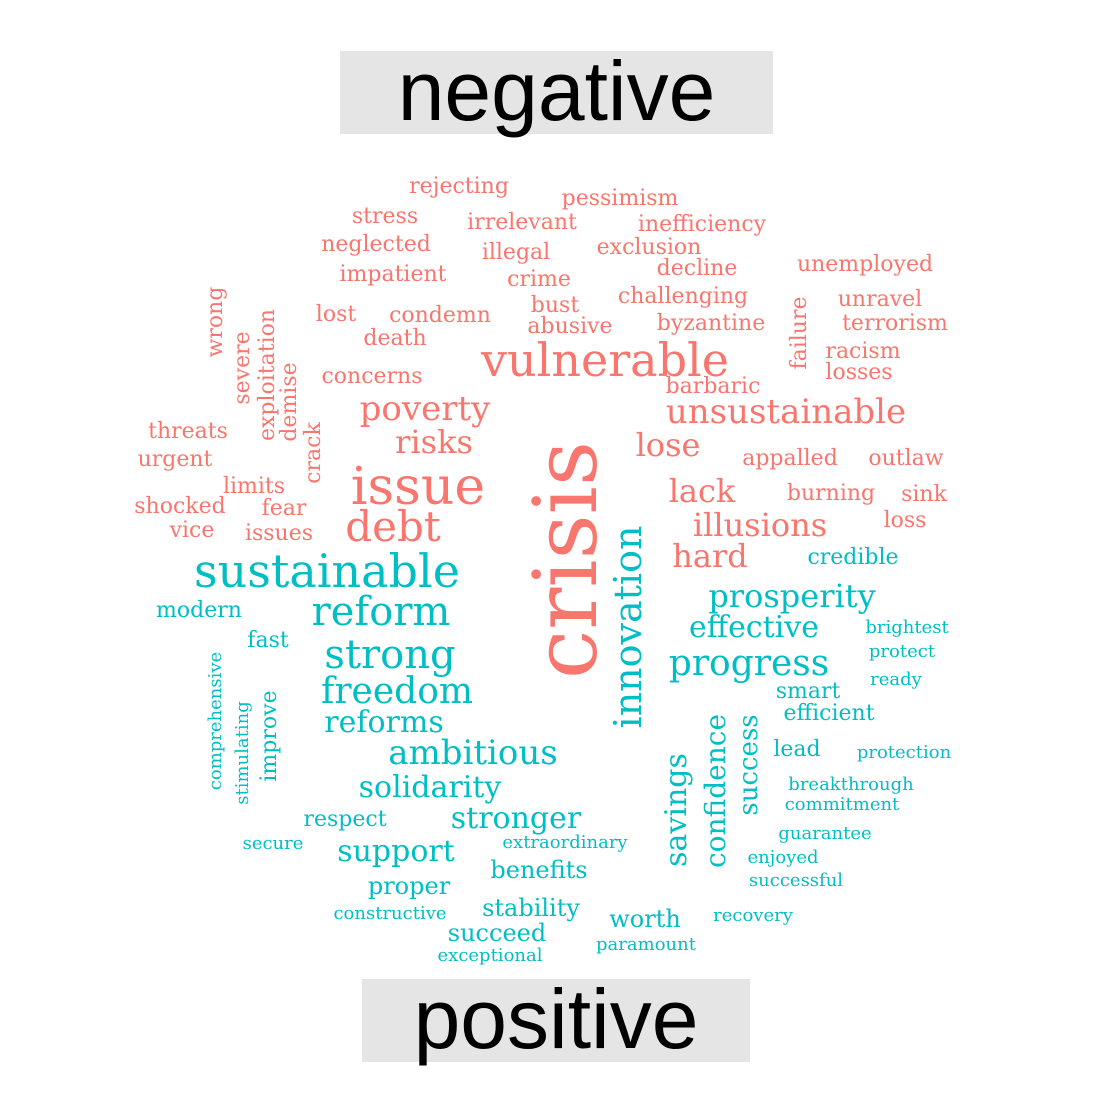 The width and height of the screenshot is (1113, 1113). Describe the element at coordinates (440, 315) in the screenshot. I see `word-condemn: condemn` at that location.